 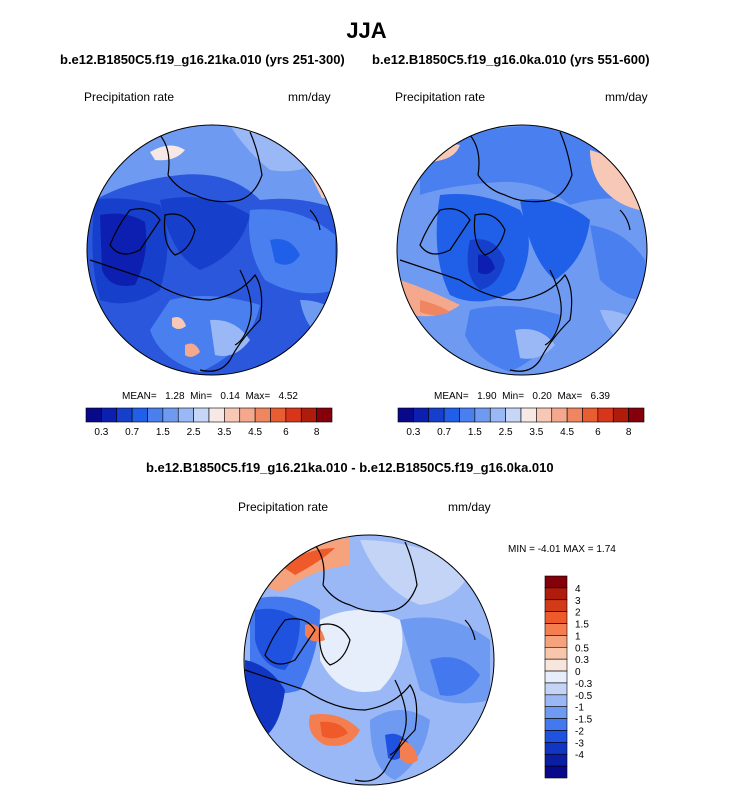 What do you see at coordinates (584, 720) in the screenshot?
I see `diff-colorbar-label: -1.5` at bounding box center [584, 720].